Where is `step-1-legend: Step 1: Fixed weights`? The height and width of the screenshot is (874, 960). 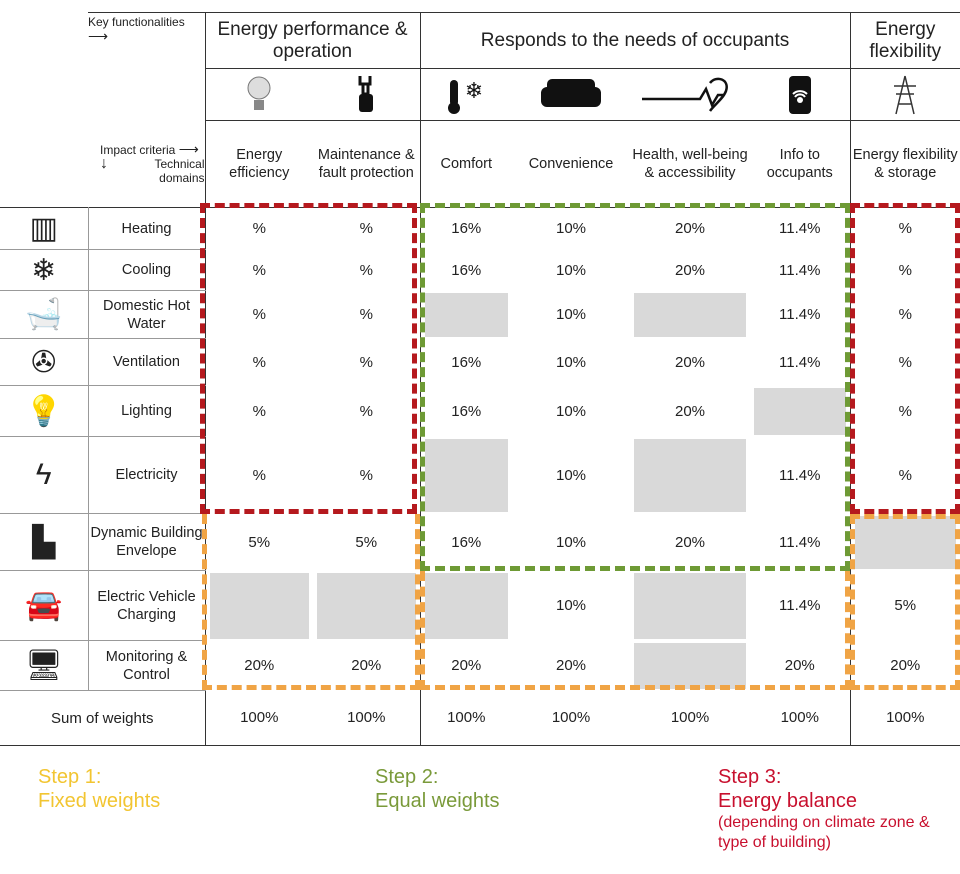
step-1-legend: Step 1: Fixed weights is located at coordinates (99, 789).